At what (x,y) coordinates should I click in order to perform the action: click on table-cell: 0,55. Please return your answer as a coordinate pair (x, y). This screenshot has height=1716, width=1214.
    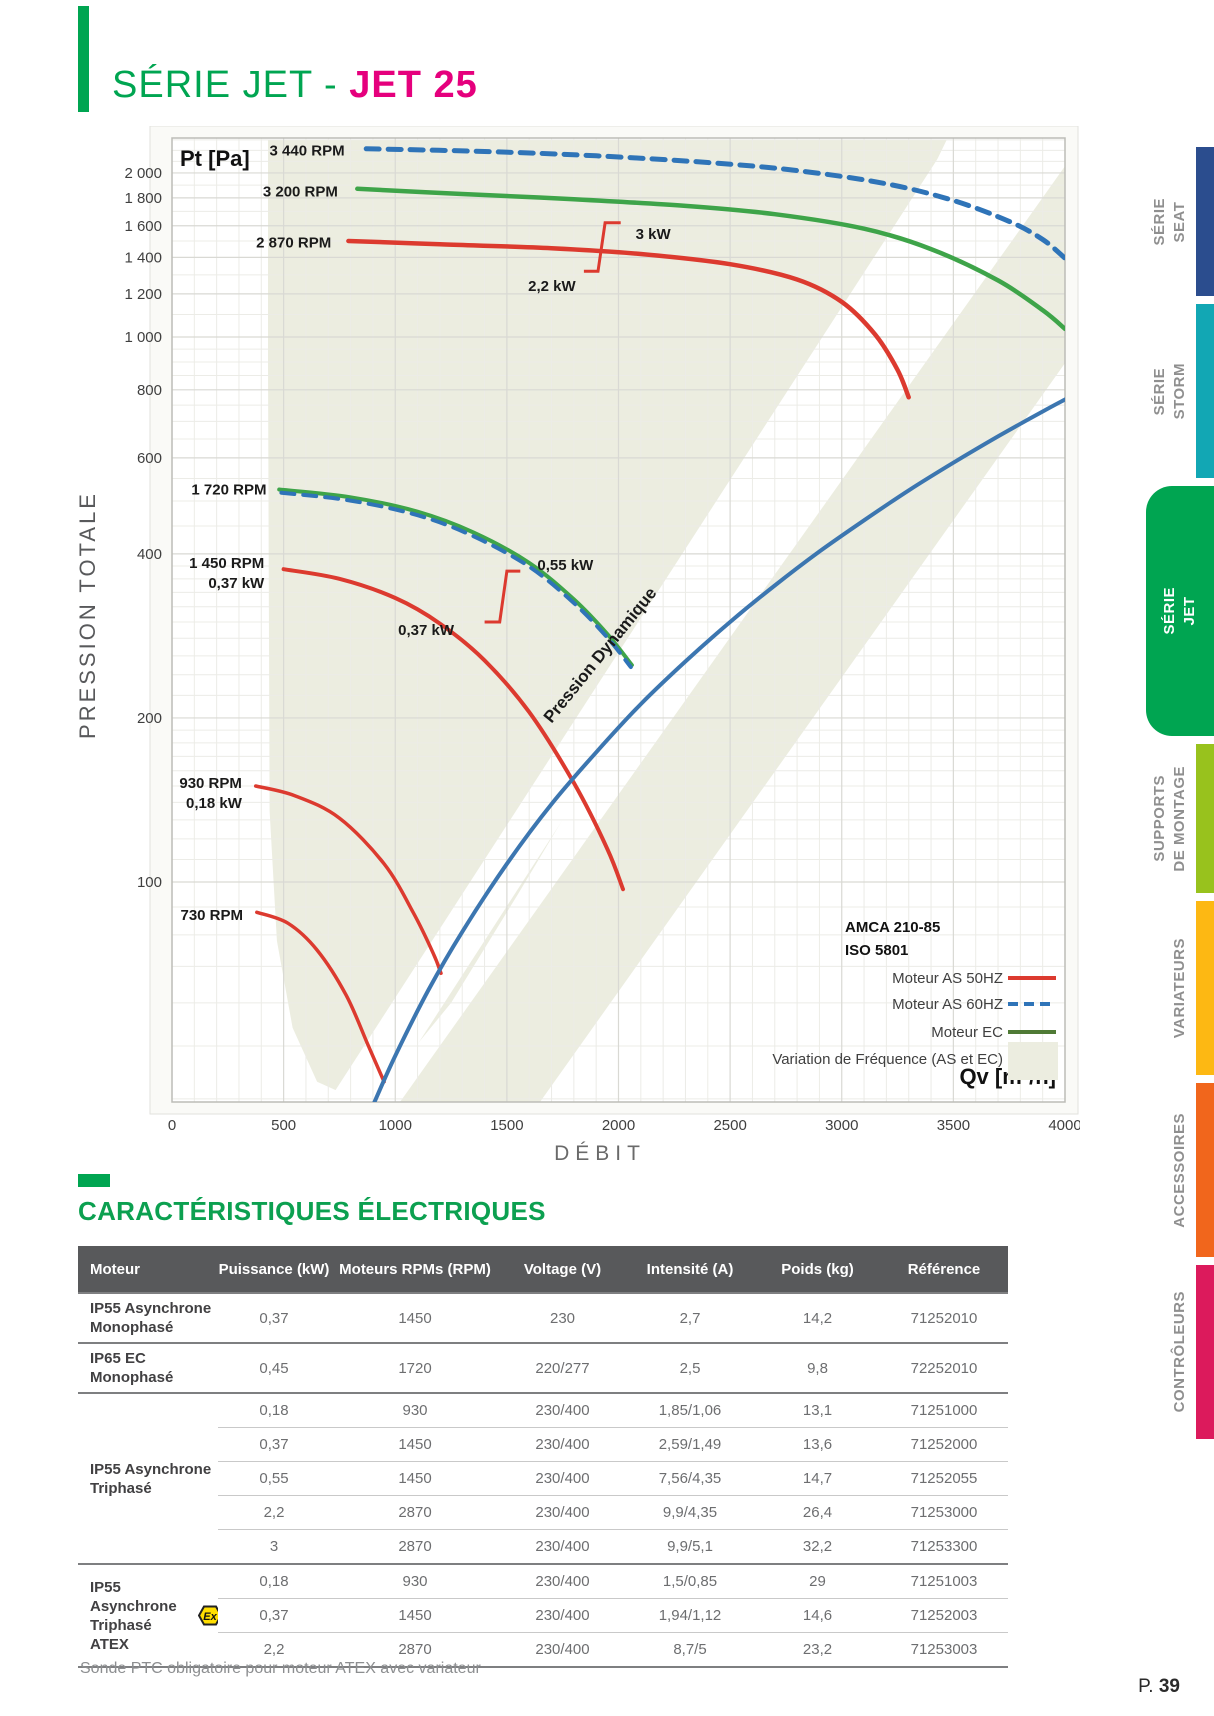
    Looking at the image, I should click on (274, 1478).